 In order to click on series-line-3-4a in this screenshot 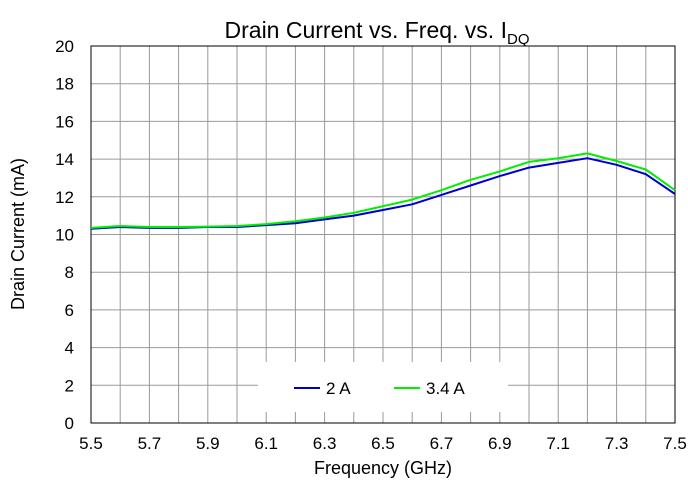, I will do `click(383, 190)`.